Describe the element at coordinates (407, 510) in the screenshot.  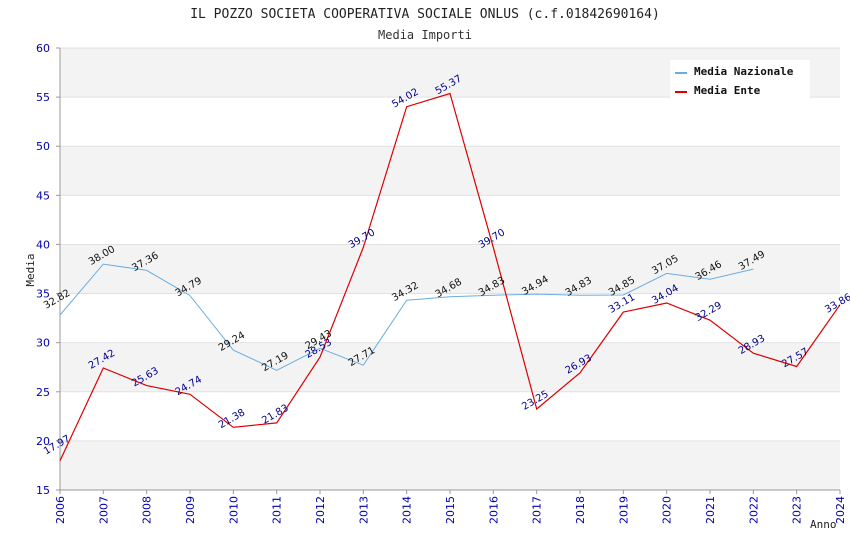
I see `x-tick-label: 2014` at that location.